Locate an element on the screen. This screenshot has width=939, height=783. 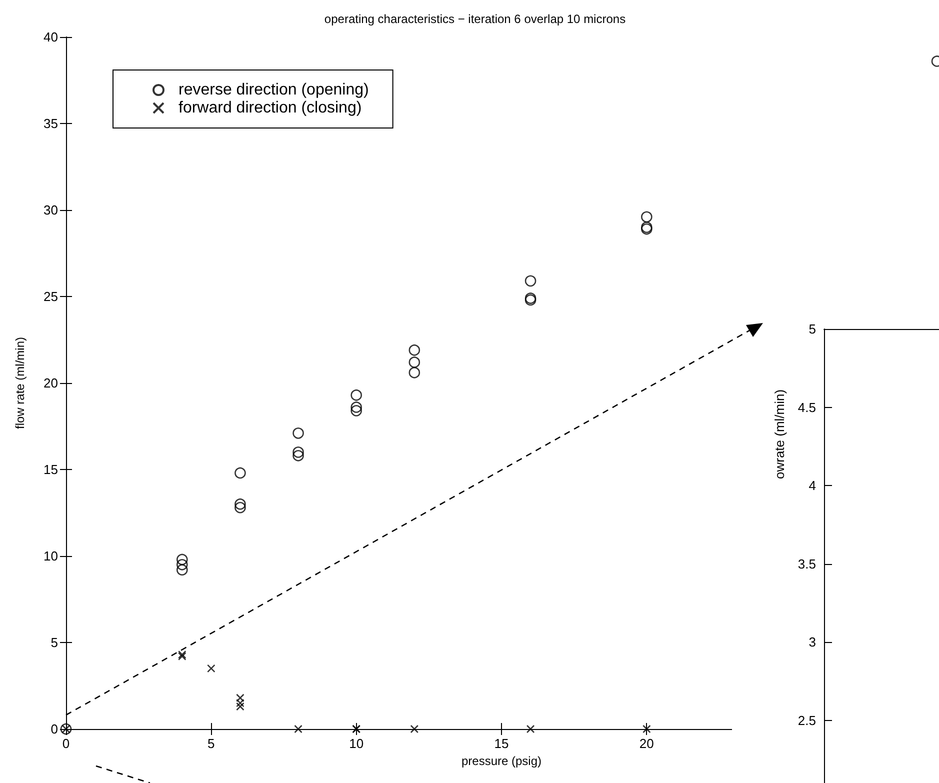
x-tick-label: 20 is located at coordinates (646, 743).